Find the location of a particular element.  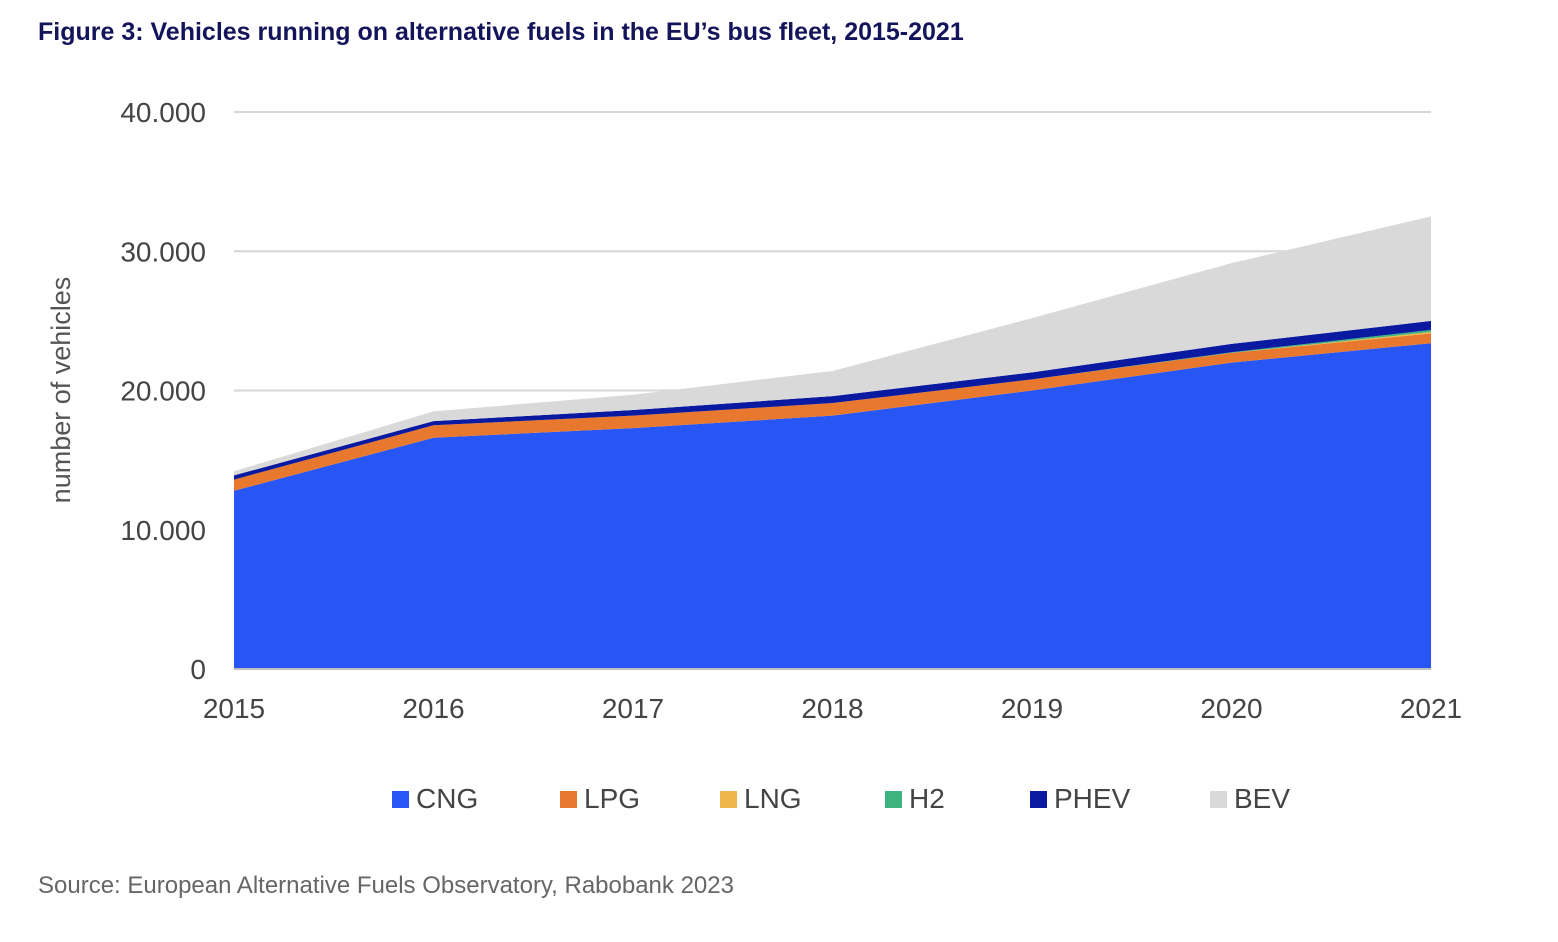

legend-item-lng: LNG is located at coordinates (761, 798).